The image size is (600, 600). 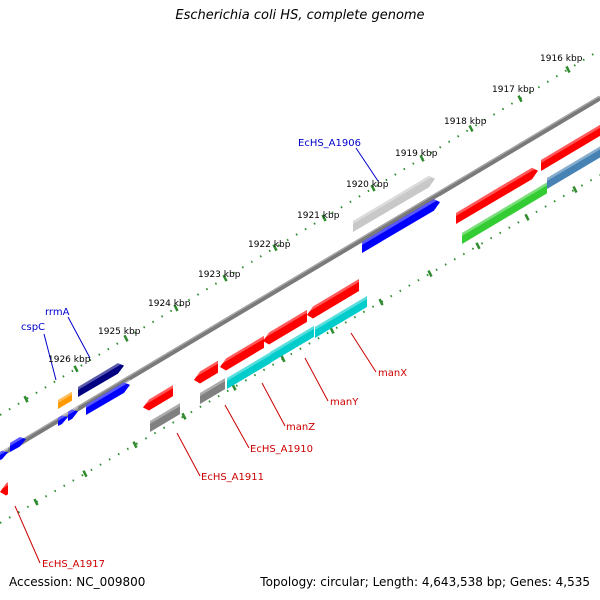 What do you see at coordinates (232, 477) in the screenshot?
I see `gene-label-echs-a1911: EcHS_A1911` at bounding box center [232, 477].